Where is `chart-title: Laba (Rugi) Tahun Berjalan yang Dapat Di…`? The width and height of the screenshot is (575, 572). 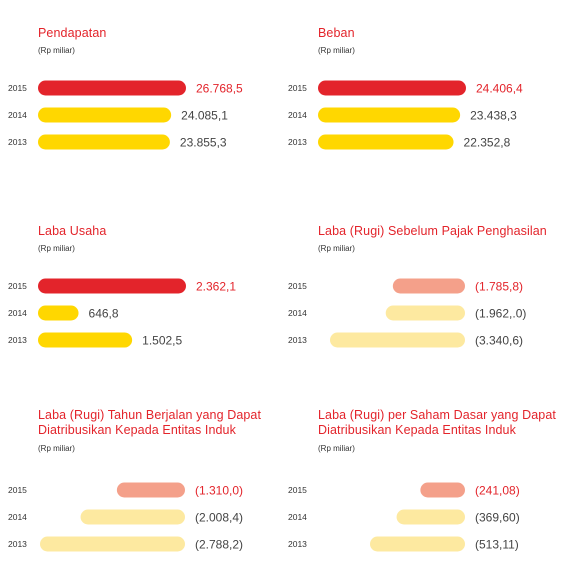 chart-title: Laba (Rugi) Tahun Berjalan yang Dapat Di… is located at coordinates (150, 422).